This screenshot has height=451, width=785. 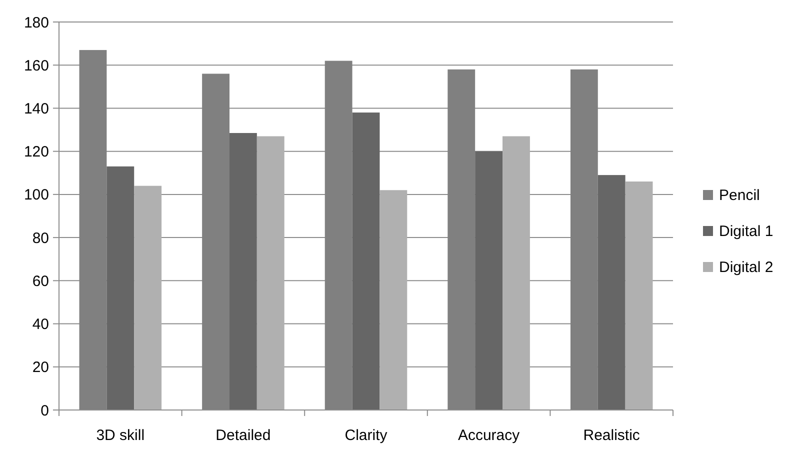 What do you see at coordinates (44, 411) in the screenshot?
I see `y-tick-label: 0` at bounding box center [44, 411].